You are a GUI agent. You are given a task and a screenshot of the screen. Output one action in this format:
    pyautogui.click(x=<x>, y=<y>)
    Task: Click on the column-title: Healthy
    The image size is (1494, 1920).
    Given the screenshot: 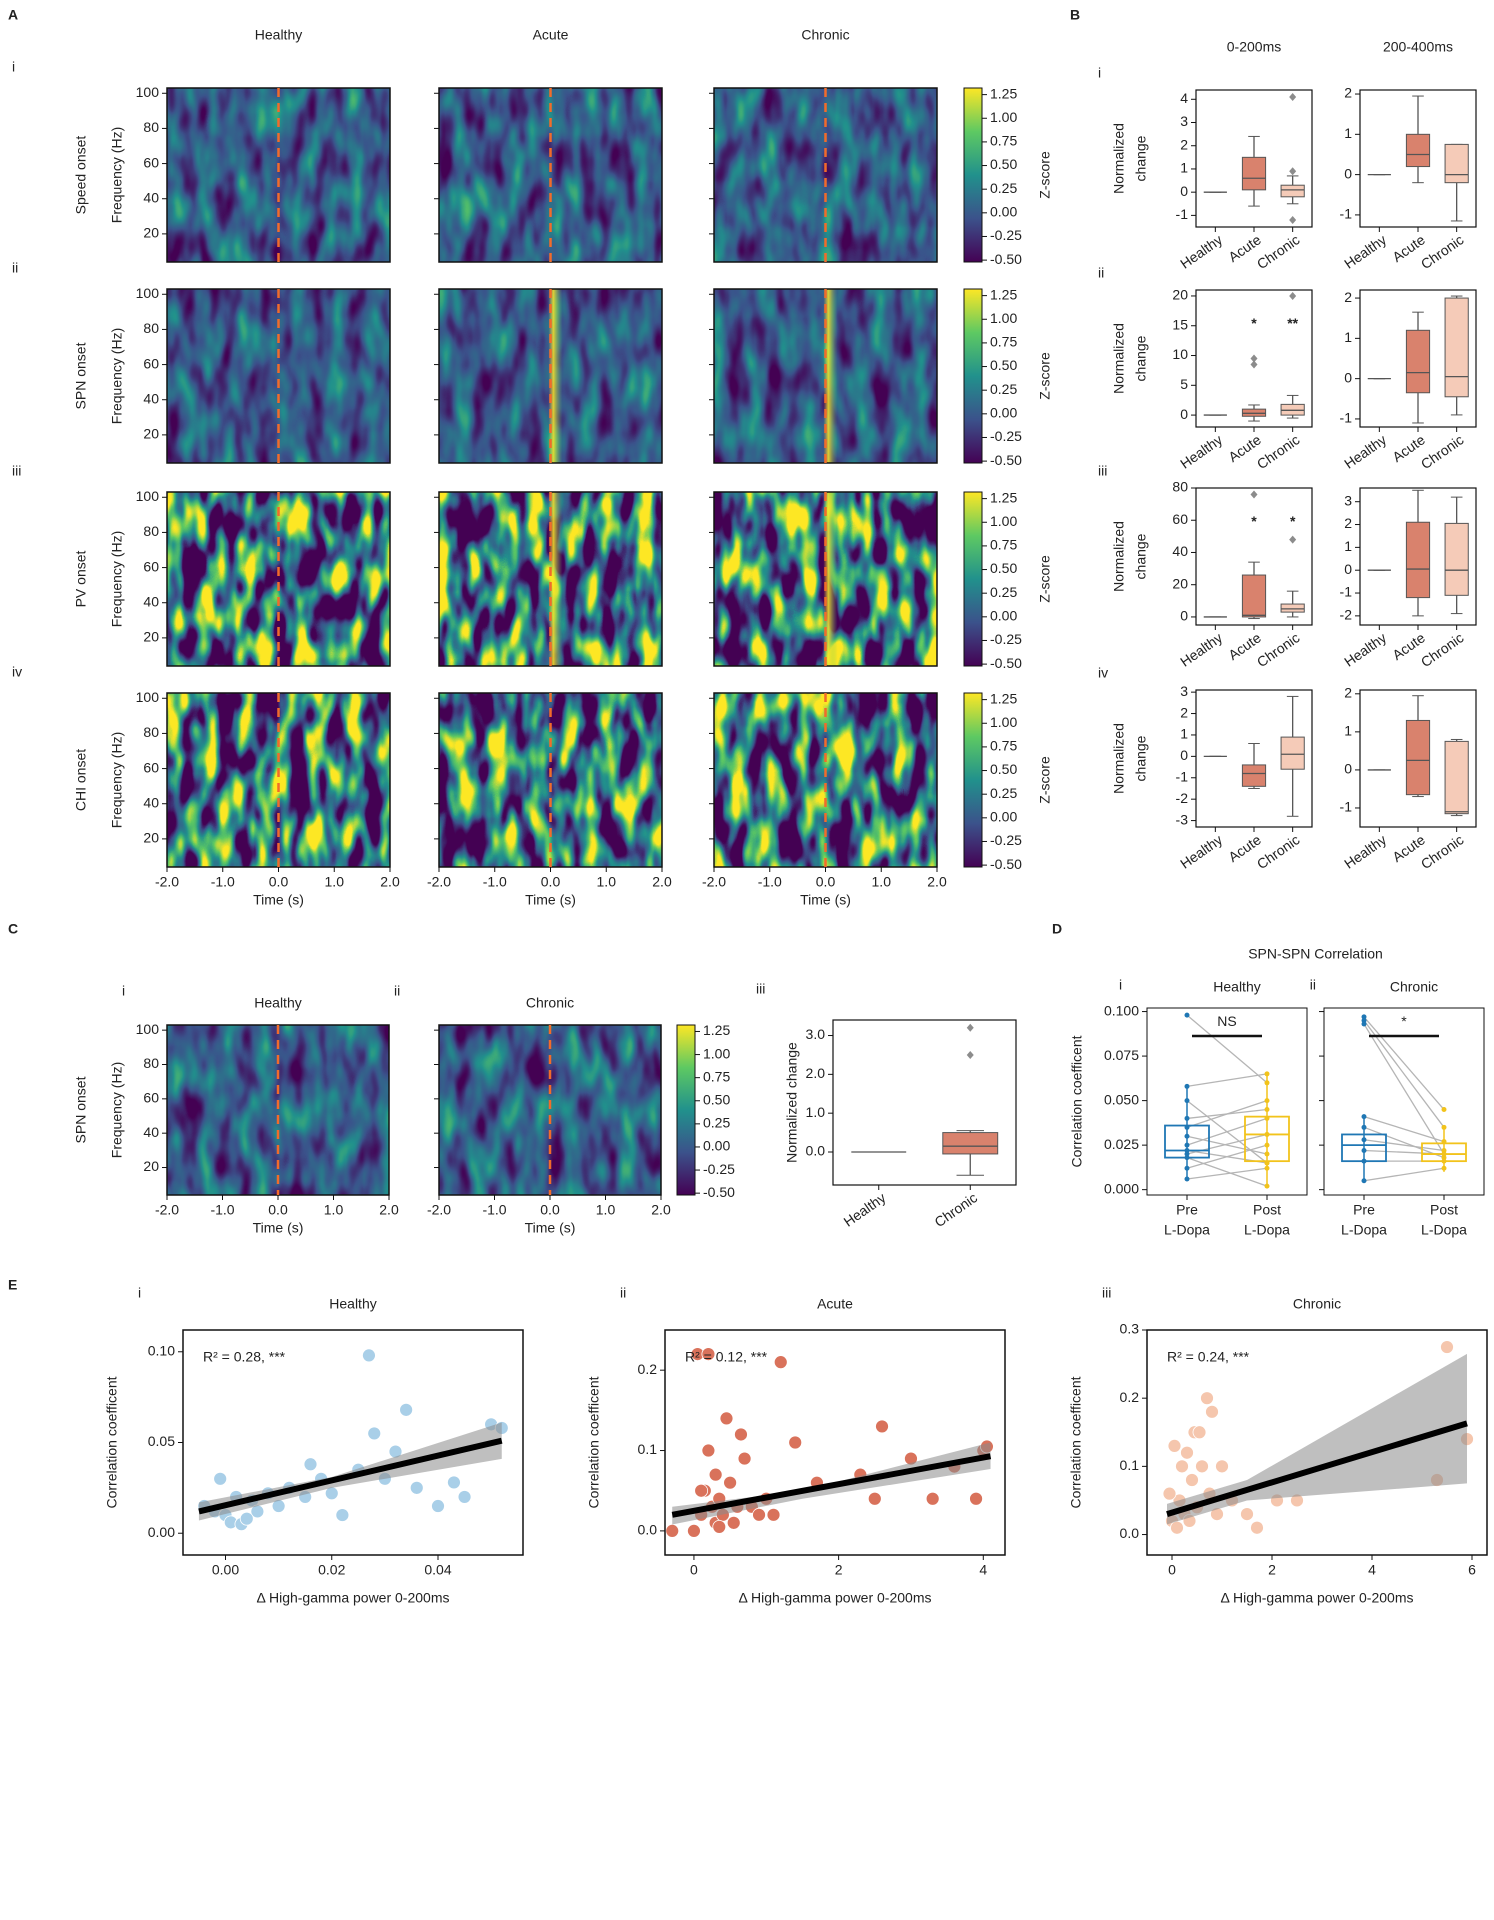 What is the action you would take?
    pyautogui.click(x=278, y=35)
    